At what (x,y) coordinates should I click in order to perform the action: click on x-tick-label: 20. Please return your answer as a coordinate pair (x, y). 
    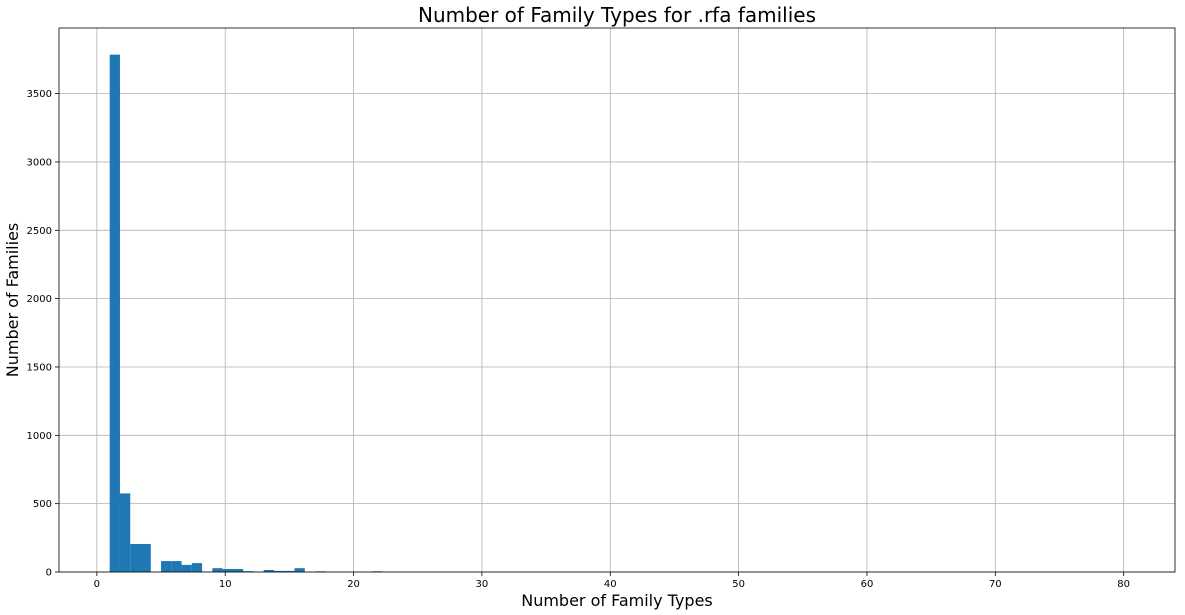
    Looking at the image, I should click on (353, 584).